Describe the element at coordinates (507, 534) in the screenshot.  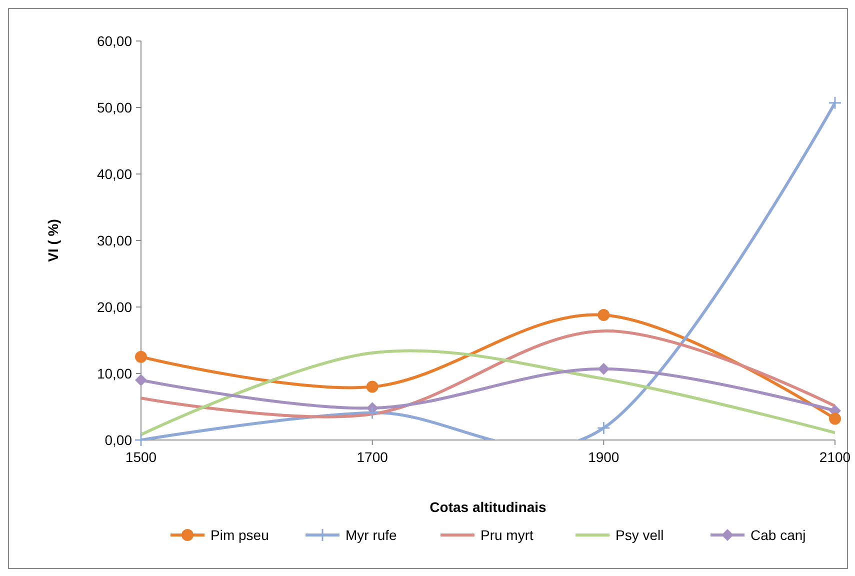
I see `legend-label: Pru myrt` at that location.